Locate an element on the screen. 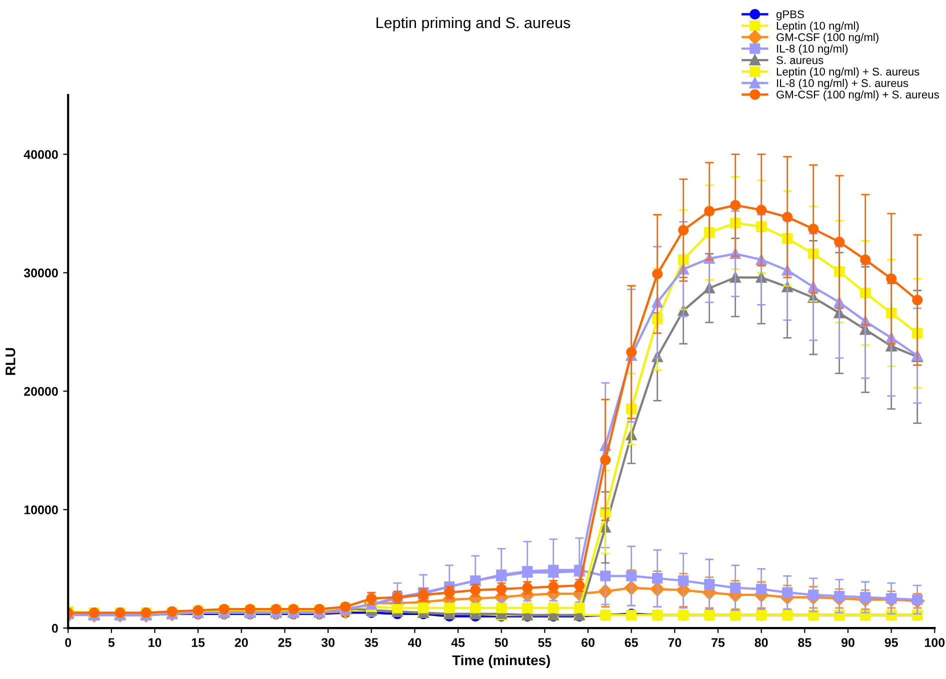 The image size is (946, 679). x-tick-label: 45 is located at coordinates (458, 642).